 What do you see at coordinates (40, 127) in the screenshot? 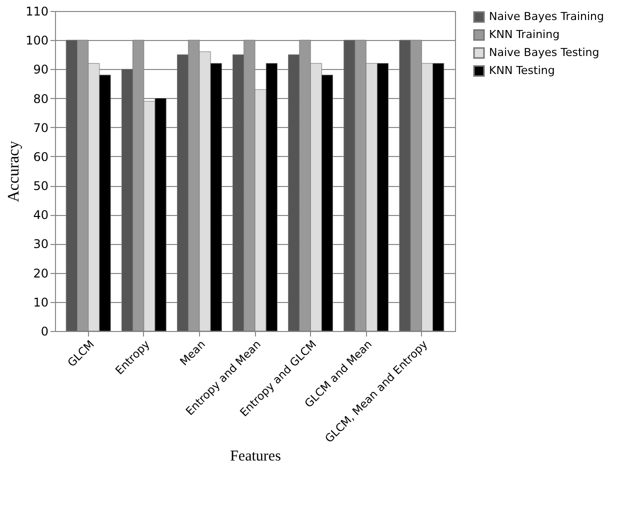
I see `y-tick-label: 70` at bounding box center [40, 127].